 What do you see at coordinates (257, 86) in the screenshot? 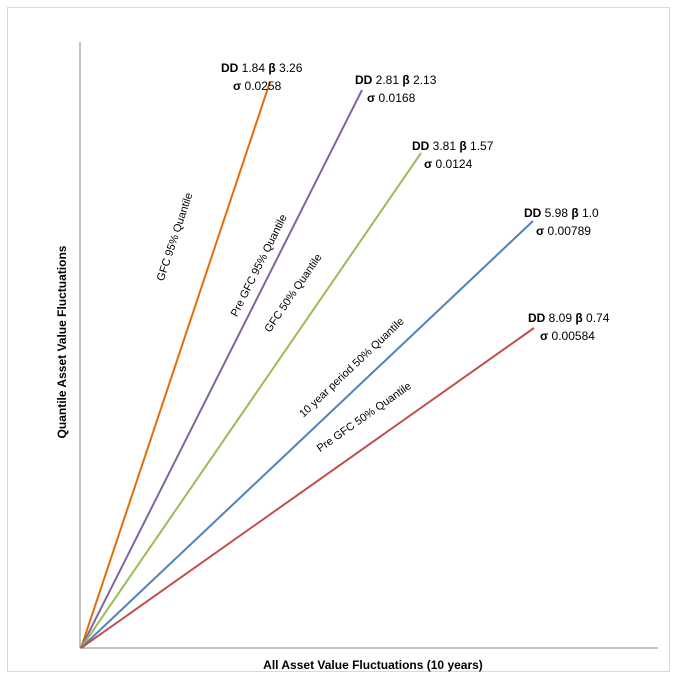
I see `annotation-sigma: σ 0.0258` at bounding box center [257, 86].